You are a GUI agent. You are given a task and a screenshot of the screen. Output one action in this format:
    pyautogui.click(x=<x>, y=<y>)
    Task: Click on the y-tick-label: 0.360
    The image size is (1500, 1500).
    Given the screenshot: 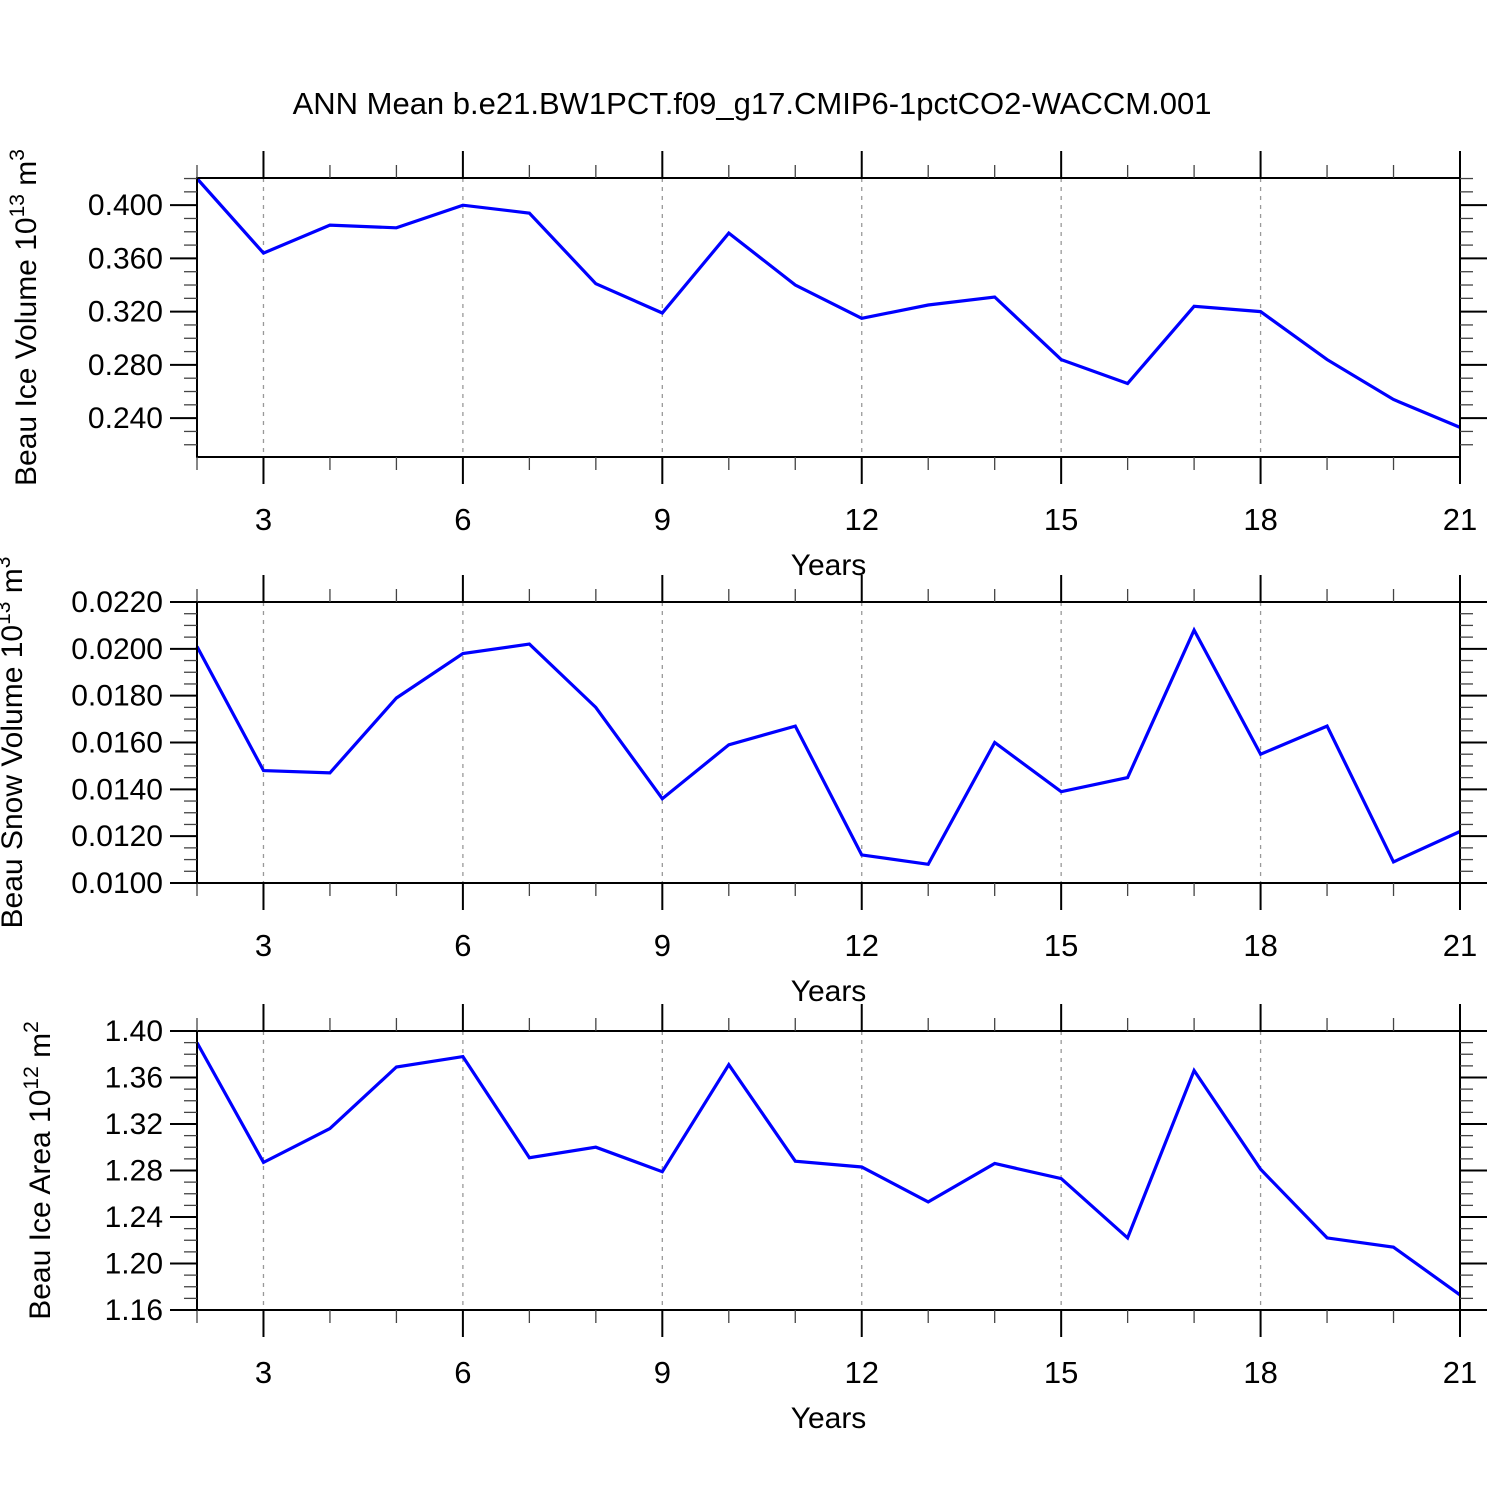 What is the action you would take?
    pyautogui.click(x=125, y=258)
    